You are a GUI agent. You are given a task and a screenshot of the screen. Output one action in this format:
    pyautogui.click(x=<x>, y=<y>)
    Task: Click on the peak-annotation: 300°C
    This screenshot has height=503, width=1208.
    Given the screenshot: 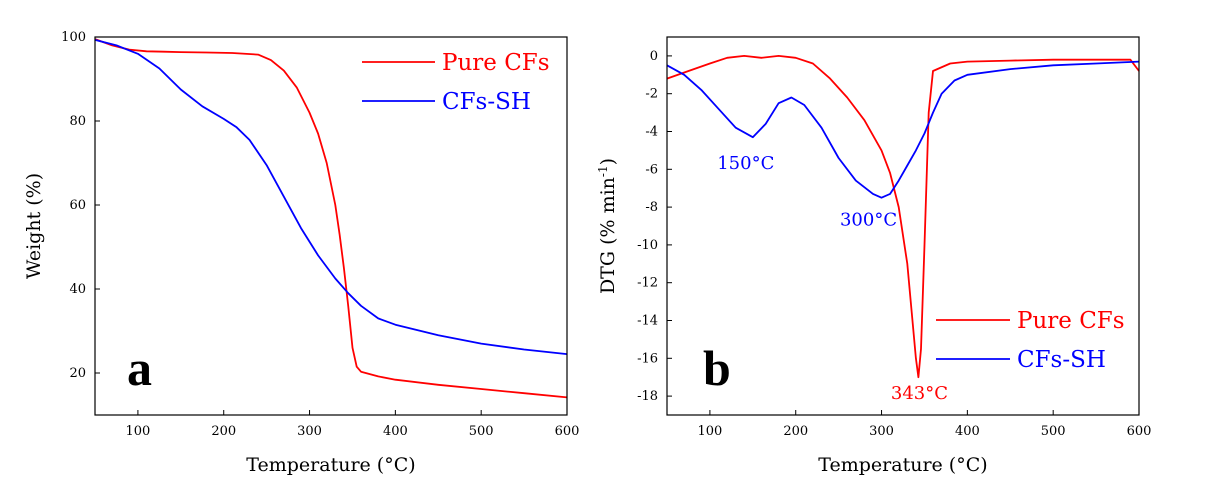 What is the action you would take?
    pyautogui.click(x=868, y=220)
    